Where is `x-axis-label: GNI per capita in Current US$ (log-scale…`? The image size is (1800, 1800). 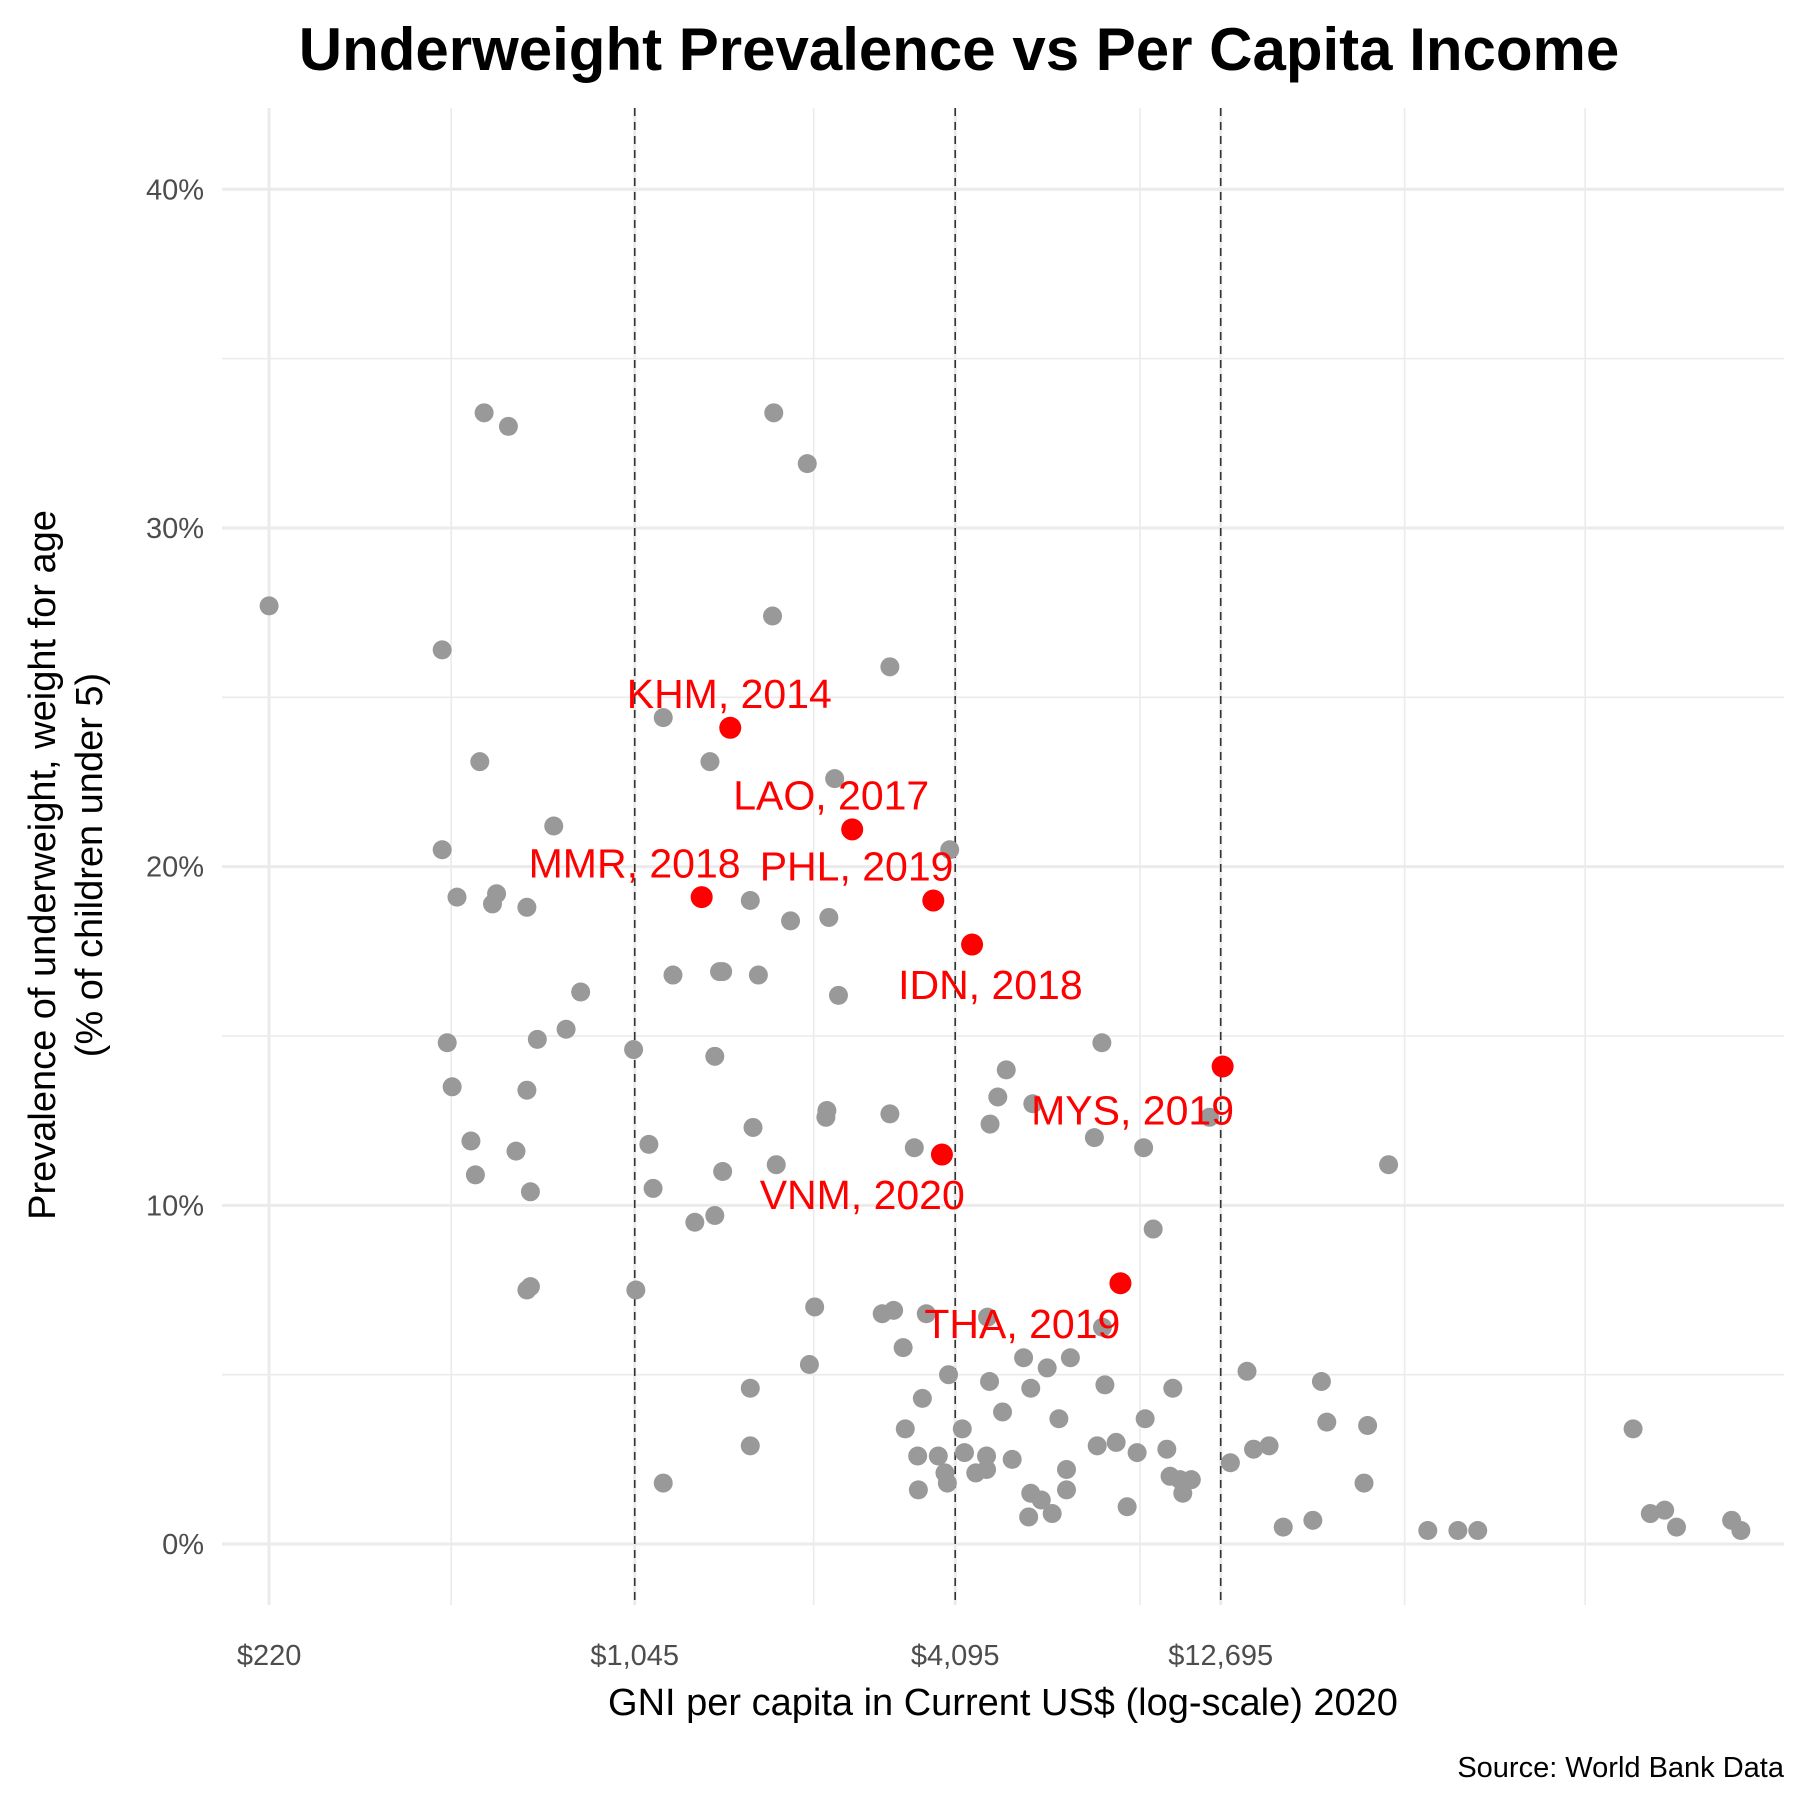
x-axis-label: GNI per capita in Current US$ (log-scale… is located at coordinates (1003, 1703).